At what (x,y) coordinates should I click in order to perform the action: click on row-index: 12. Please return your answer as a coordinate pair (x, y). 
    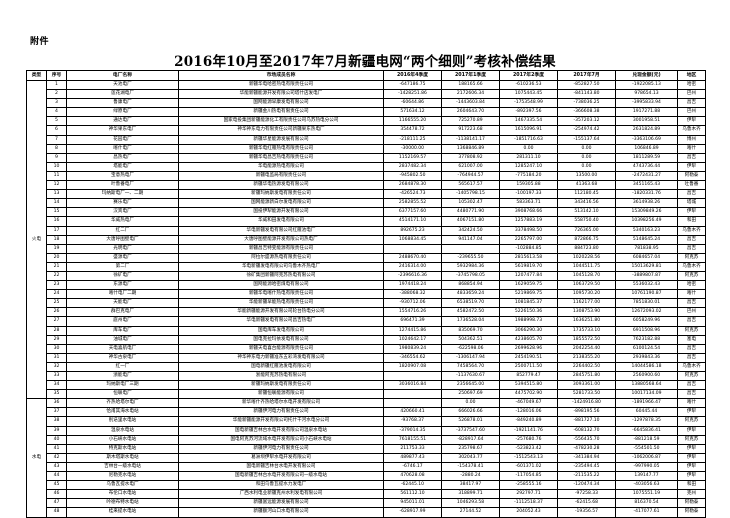
    Looking at the image, I should click on (56, 185).